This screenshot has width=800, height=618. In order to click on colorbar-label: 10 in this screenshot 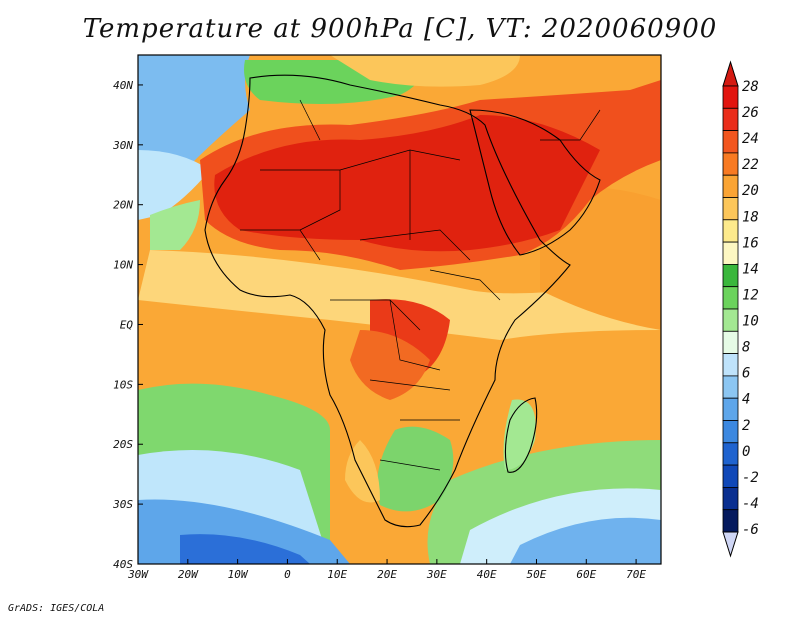, I will do `click(750, 322)`.